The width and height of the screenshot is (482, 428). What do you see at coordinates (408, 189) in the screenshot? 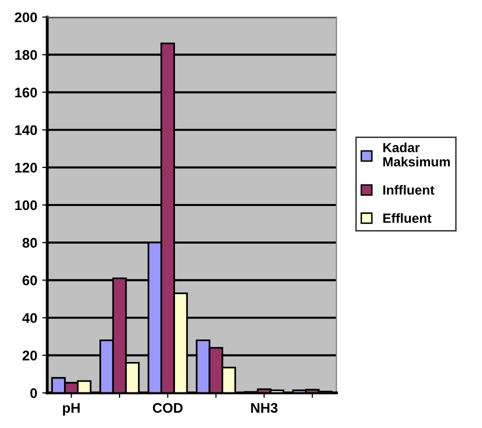
I see `legend-label: Inffluent` at bounding box center [408, 189].